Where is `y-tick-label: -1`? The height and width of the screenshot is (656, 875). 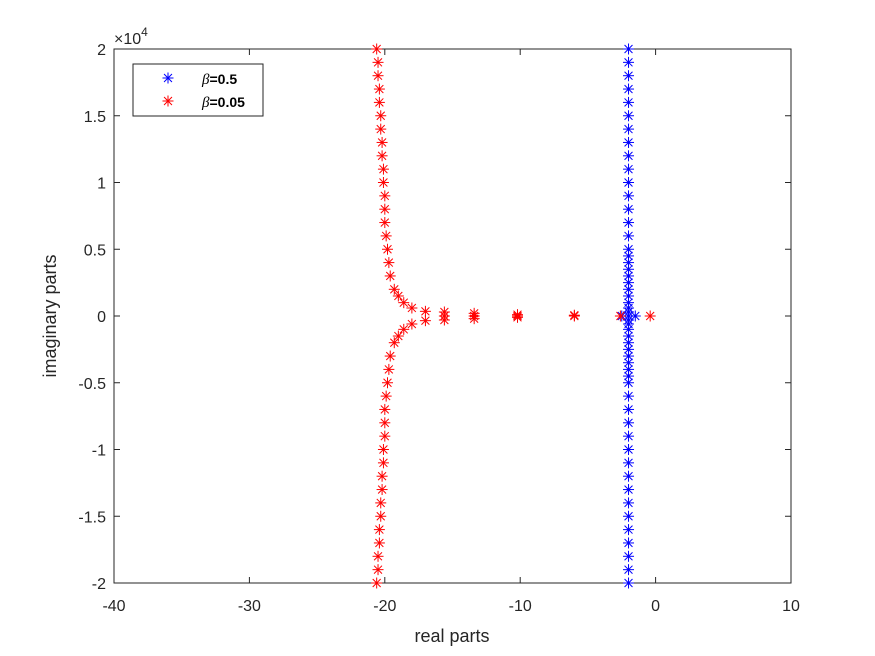 y-tick-label: -1 is located at coordinates (99, 451).